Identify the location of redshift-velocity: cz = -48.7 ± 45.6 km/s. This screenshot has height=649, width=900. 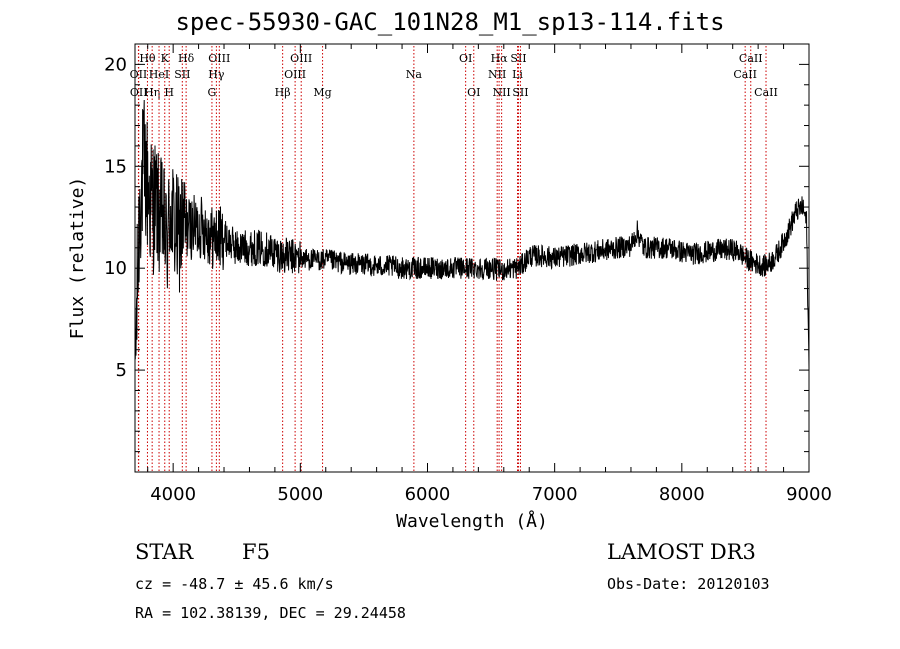
(234, 584).